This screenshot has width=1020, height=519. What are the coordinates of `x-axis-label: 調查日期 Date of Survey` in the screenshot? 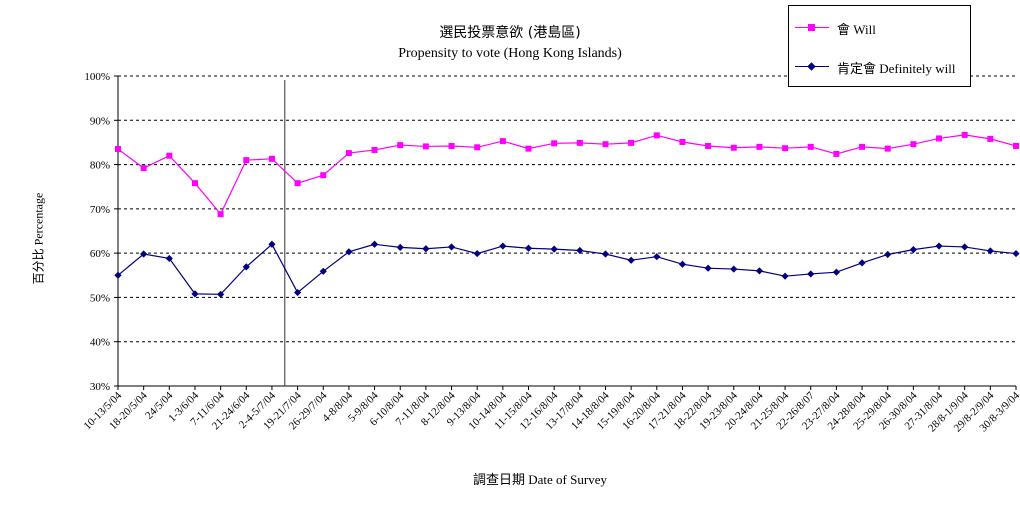 It's located at (540, 479).